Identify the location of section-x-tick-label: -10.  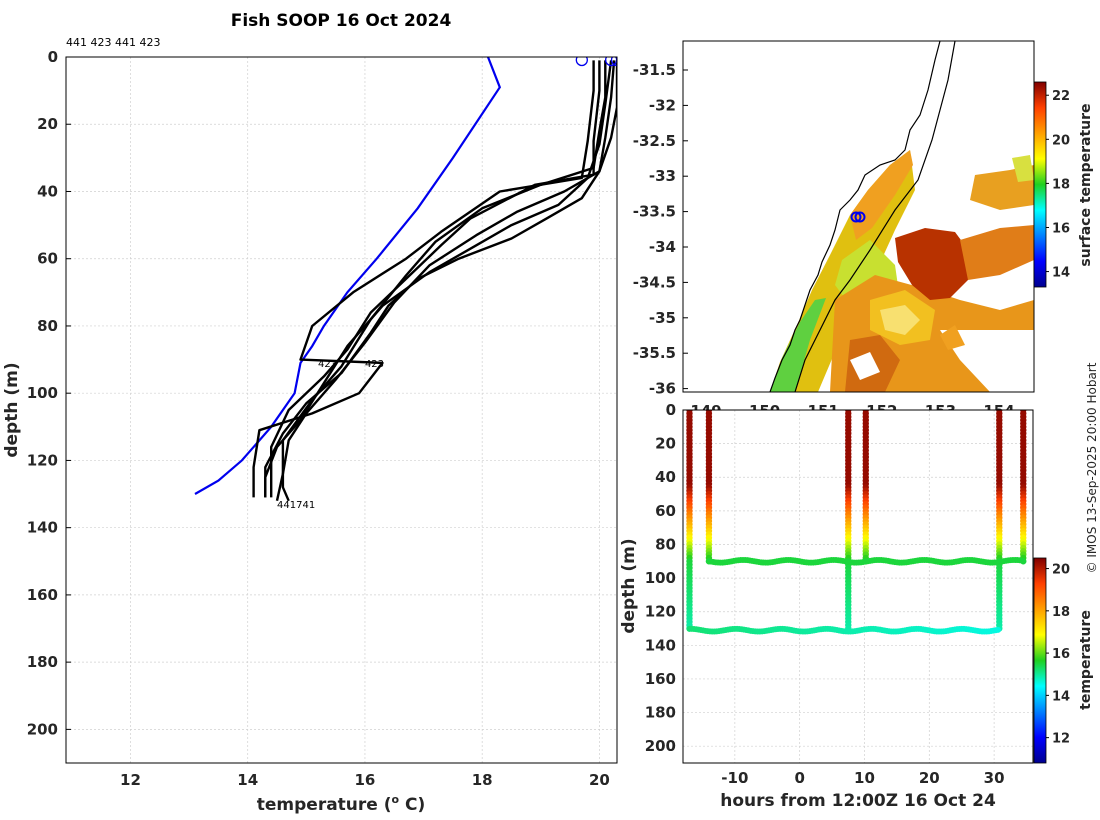
(734, 778).